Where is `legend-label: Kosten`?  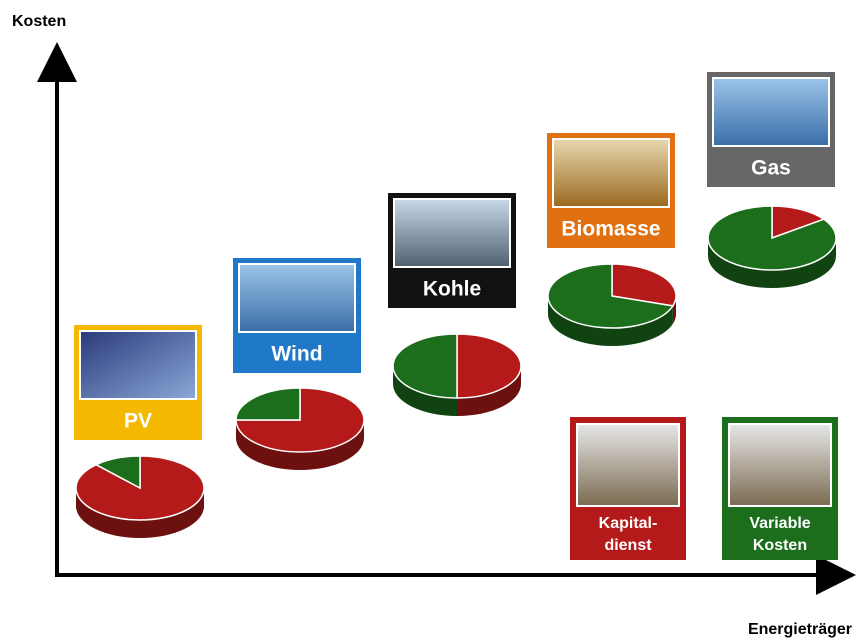
legend-label: Kosten is located at coordinates (780, 545).